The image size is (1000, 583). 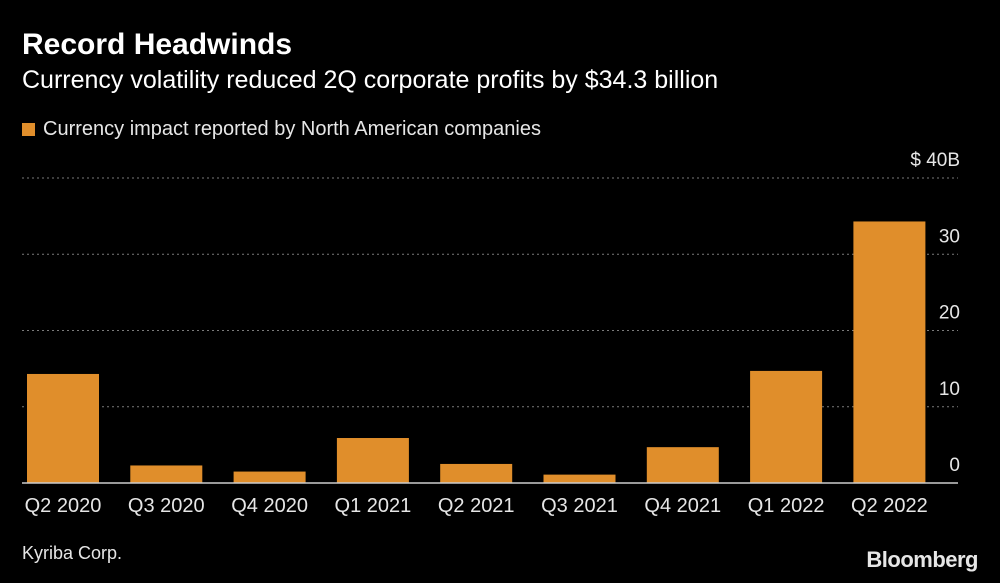 I want to click on x-tick-label: Q1 2021, so click(x=373, y=506).